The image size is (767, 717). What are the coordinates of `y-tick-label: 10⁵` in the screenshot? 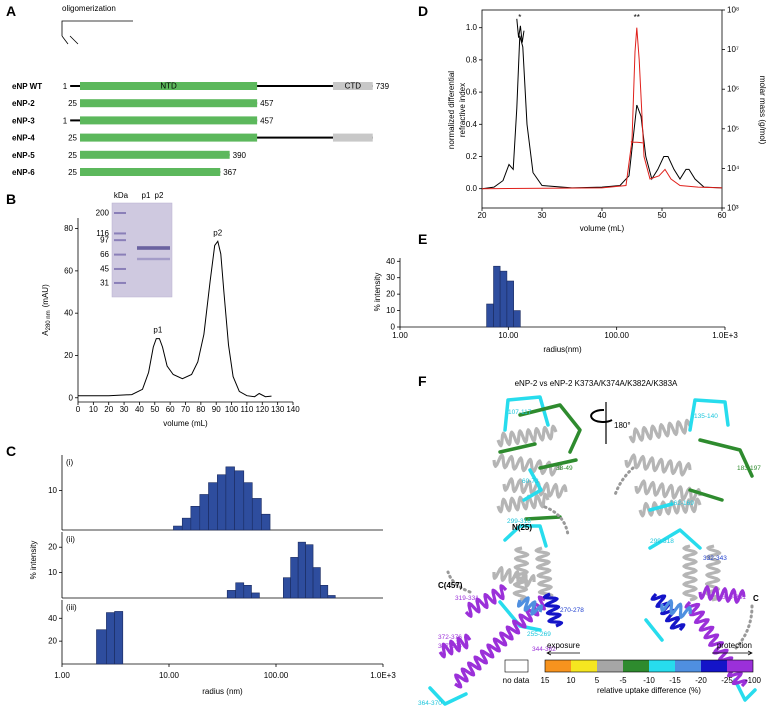 It's located at (733, 128).